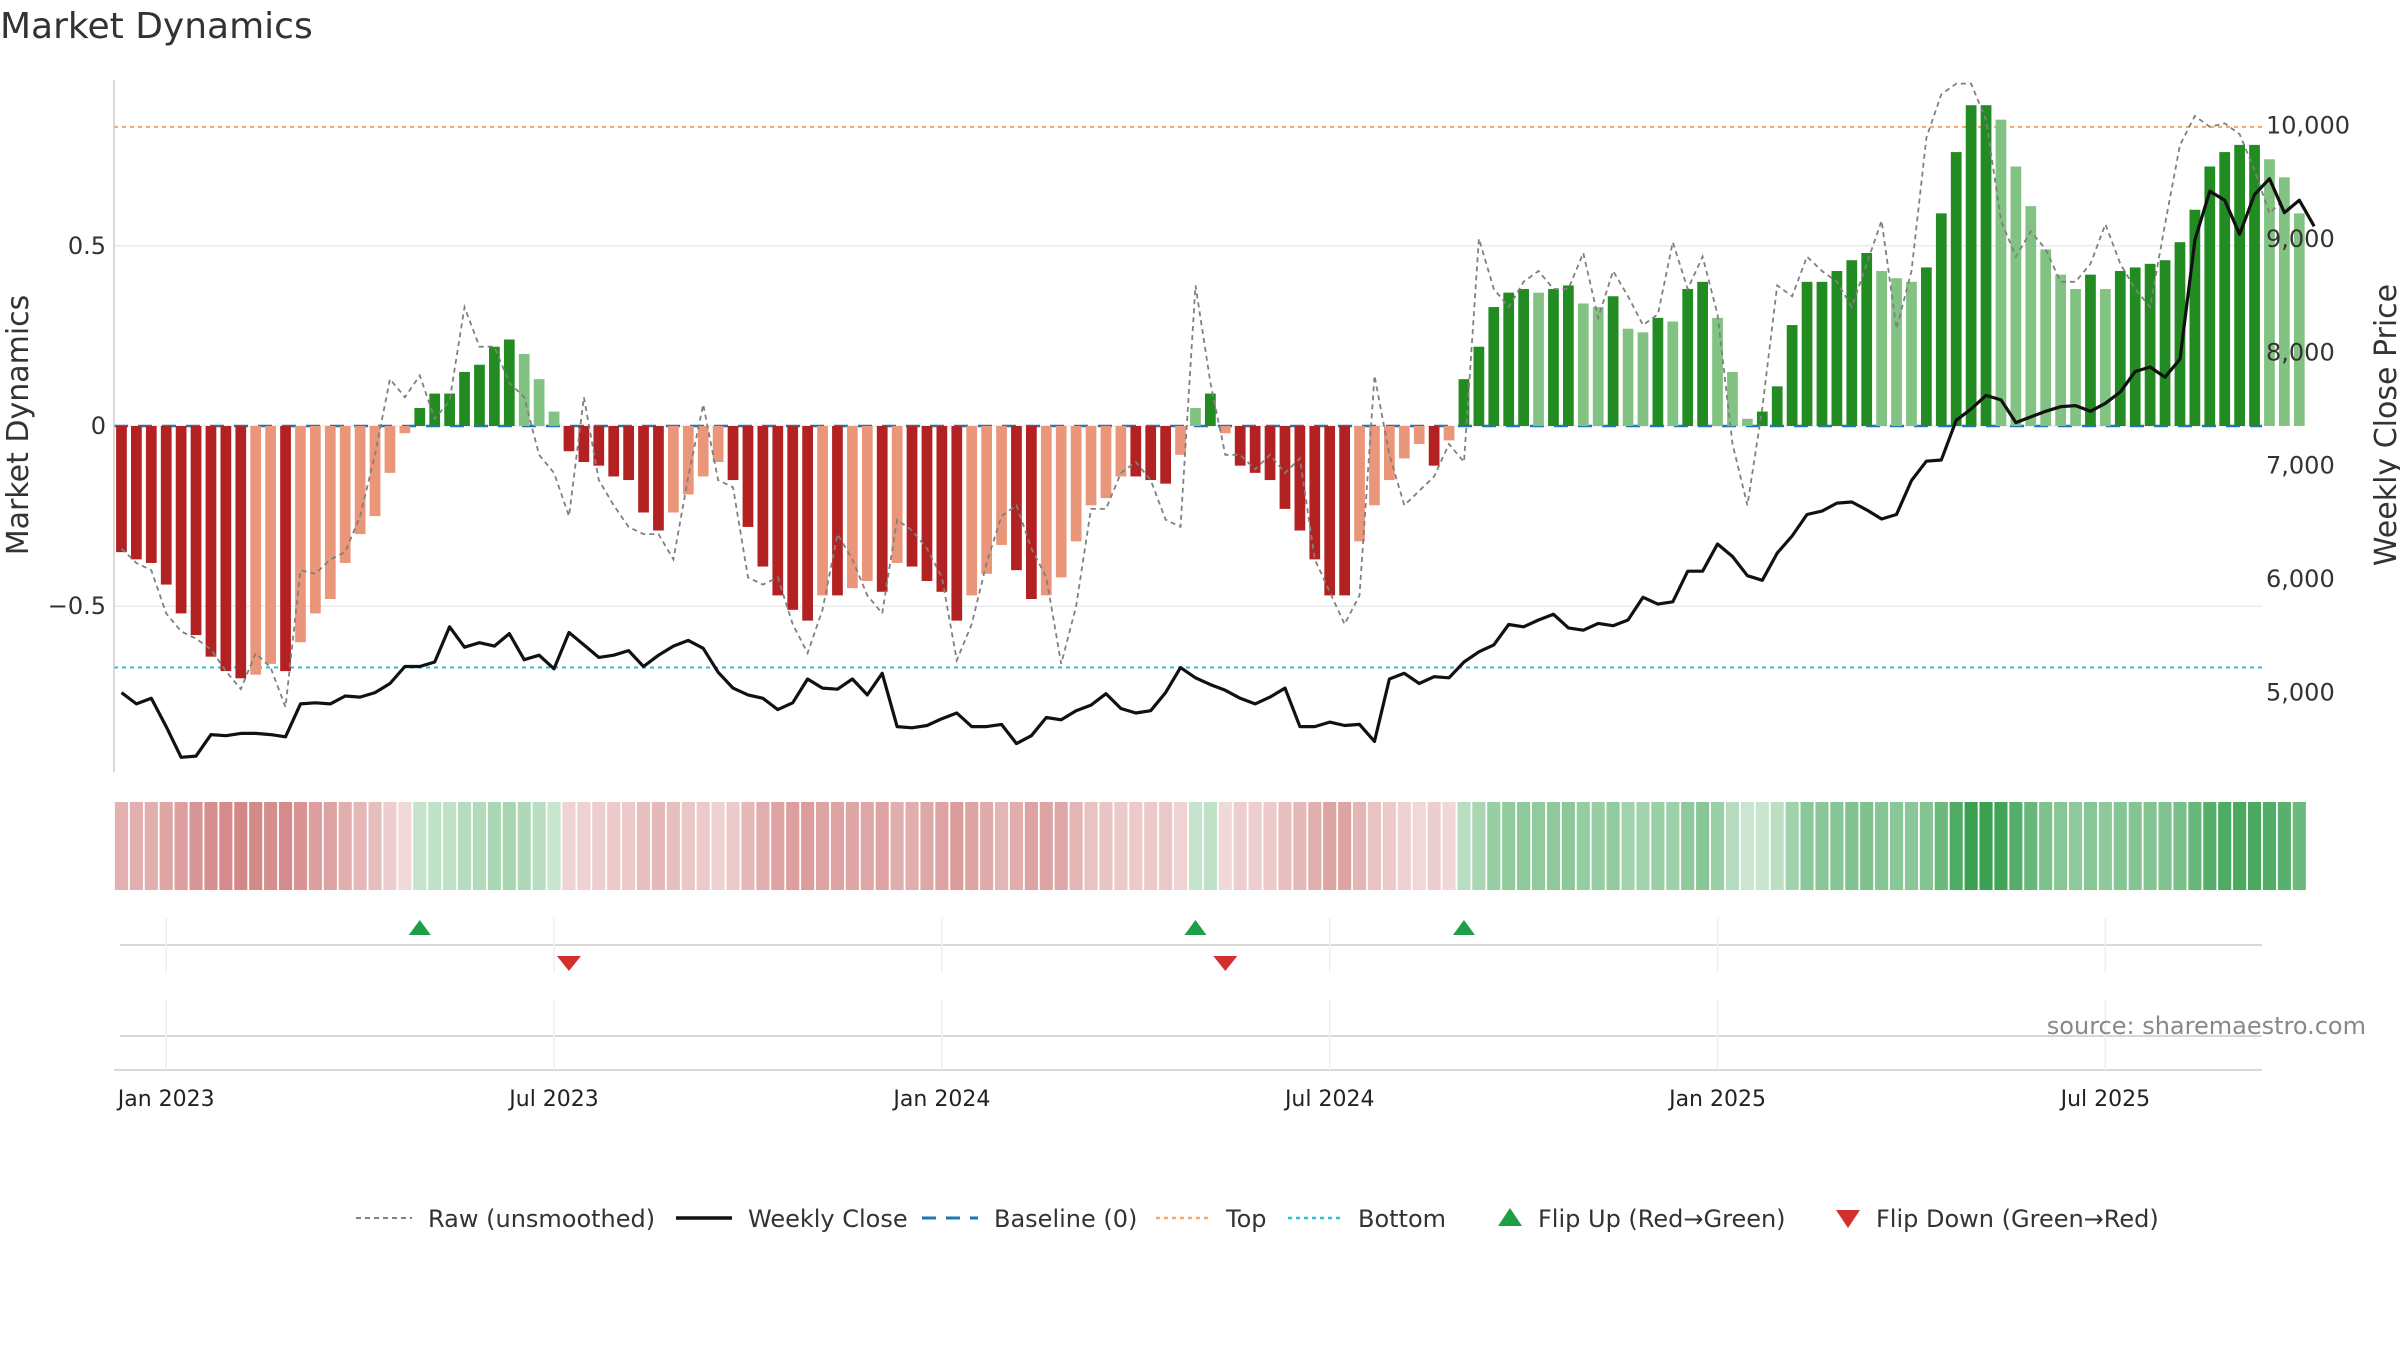  Describe the element at coordinates (1195, 927) in the screenshot. I see `flip-up-marker` at that location.